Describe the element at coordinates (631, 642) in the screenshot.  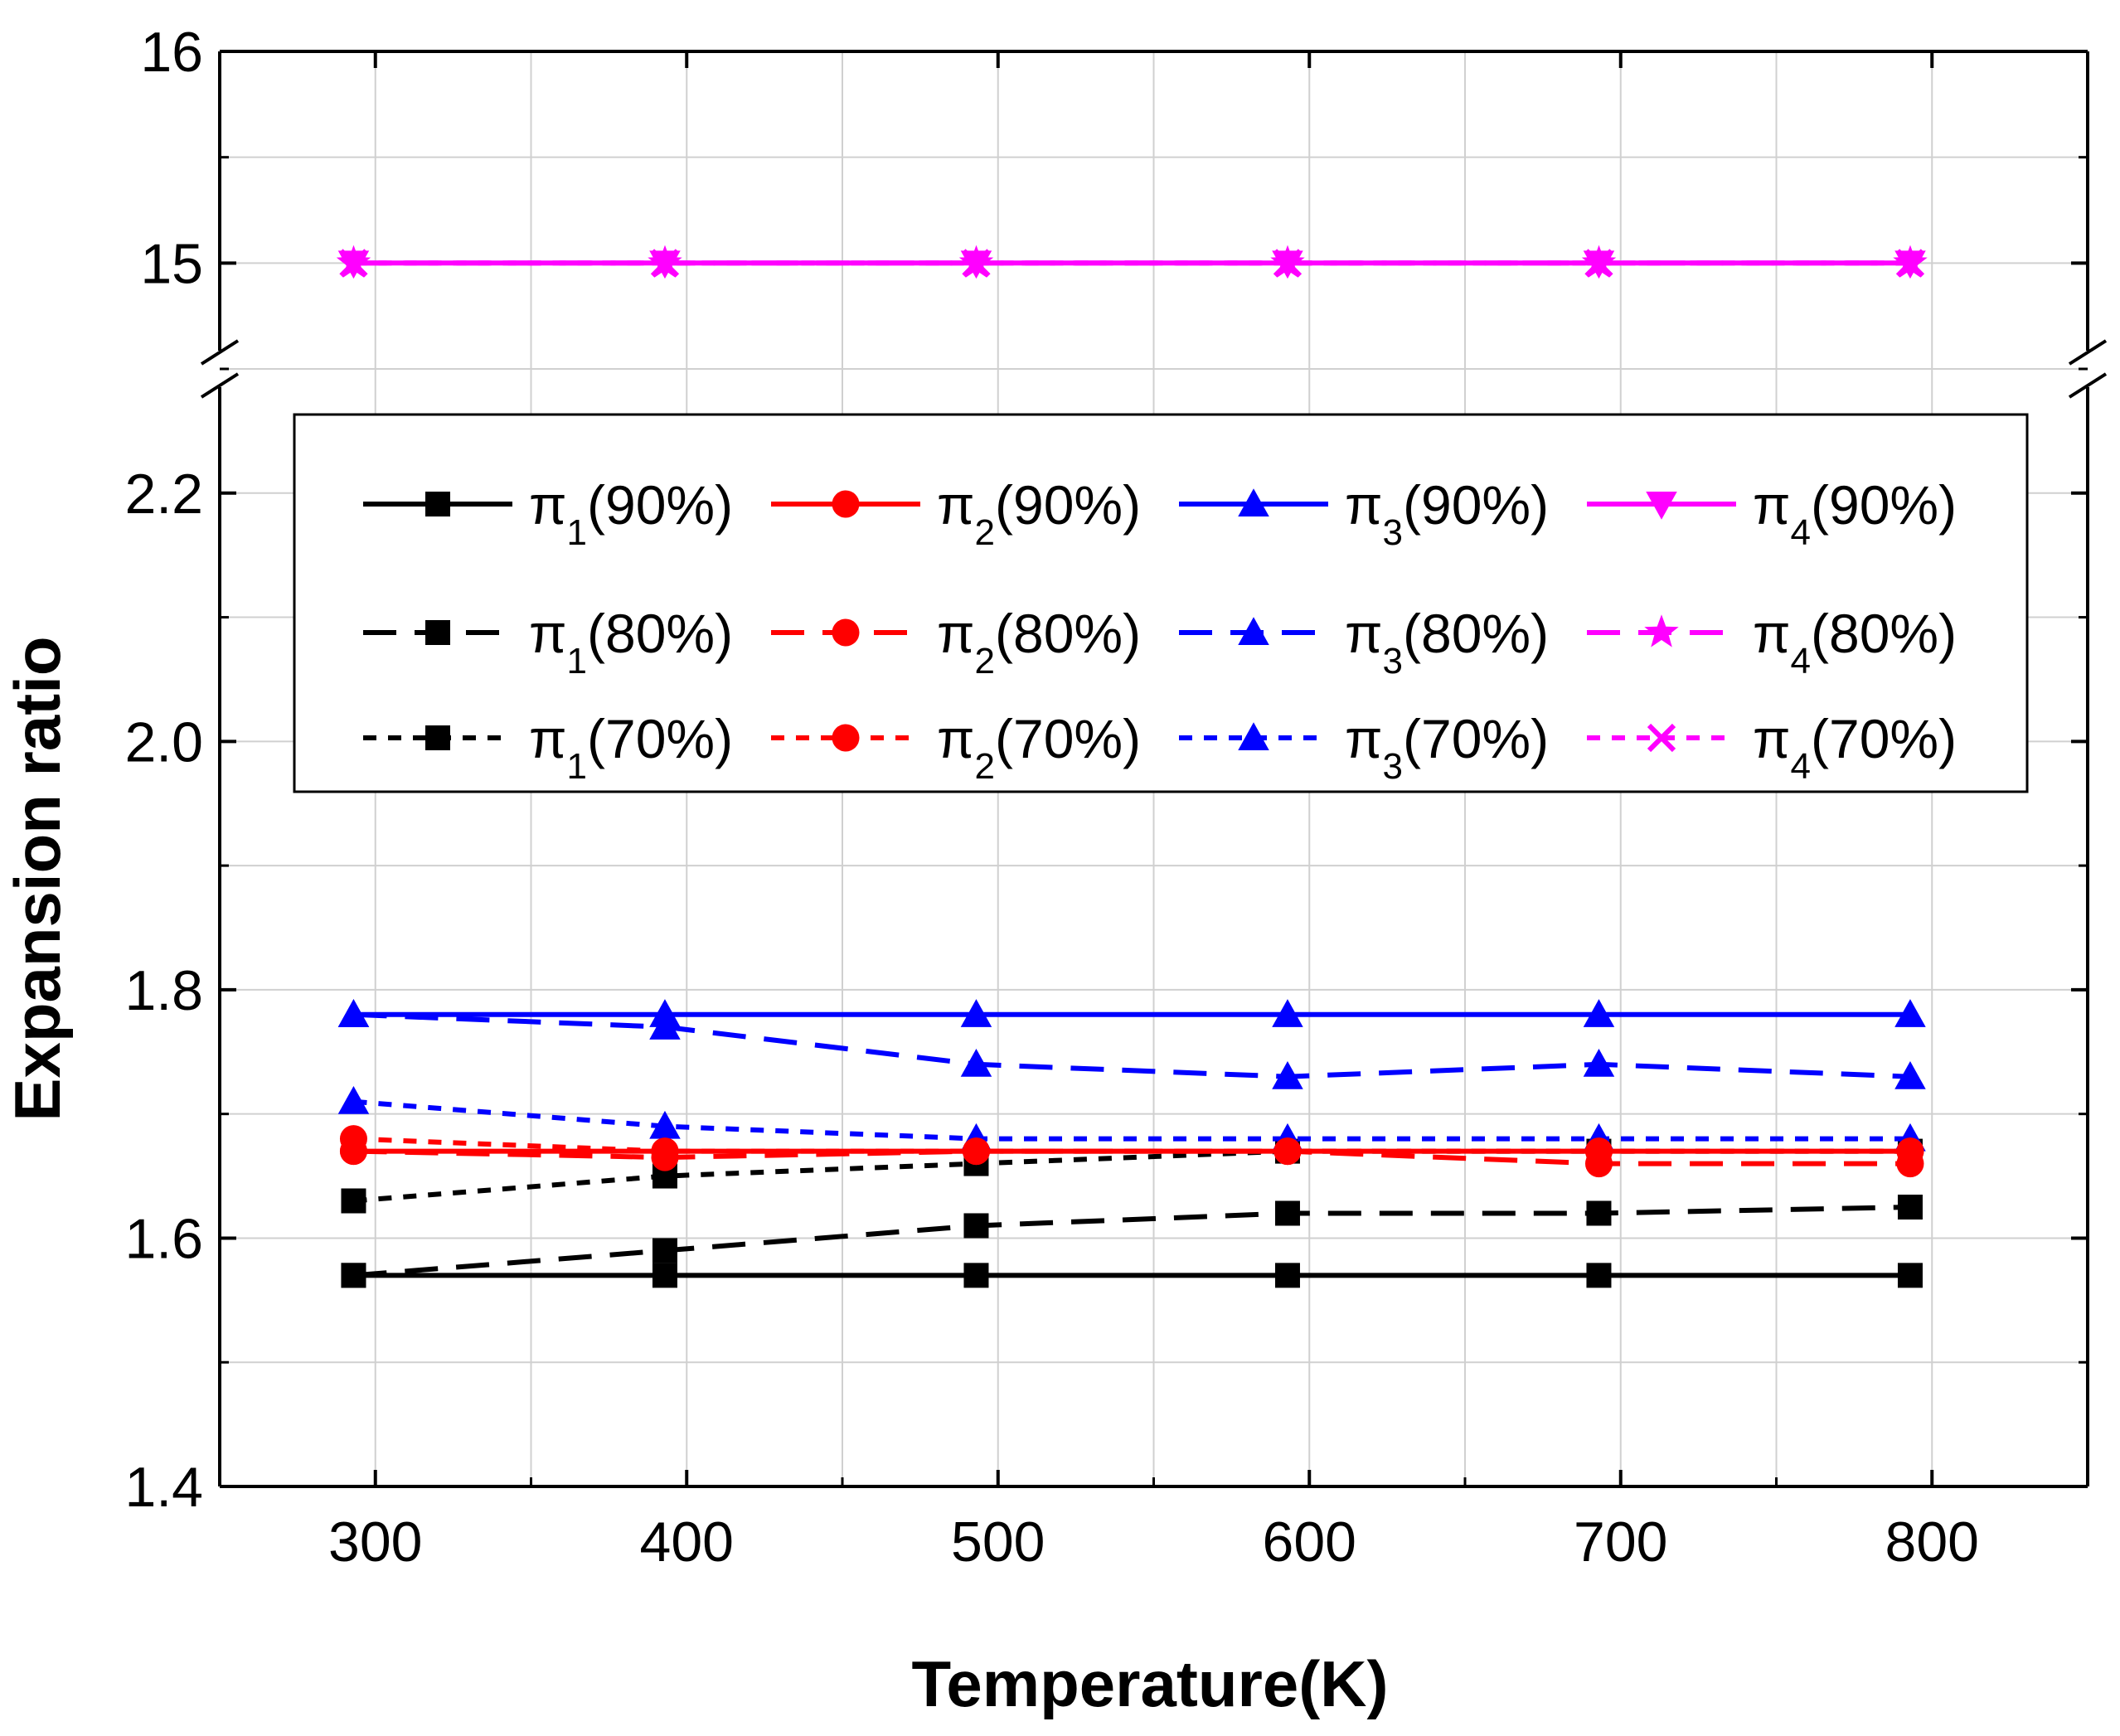
I see `legend-label: π1(80%)` at that location.